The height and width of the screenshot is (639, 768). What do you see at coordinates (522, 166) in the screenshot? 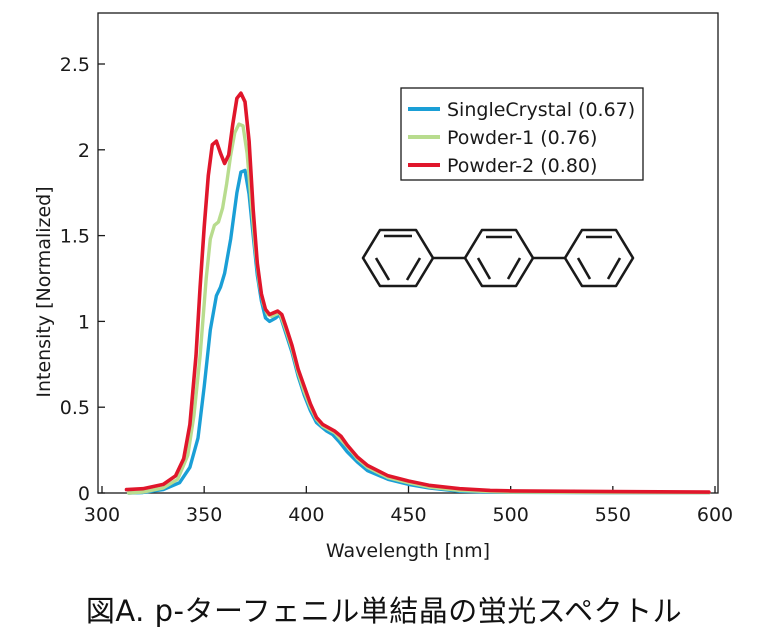
I see `legend-label-powder-2: Powder-2 (0.80)` at bounding box center [522, 166].